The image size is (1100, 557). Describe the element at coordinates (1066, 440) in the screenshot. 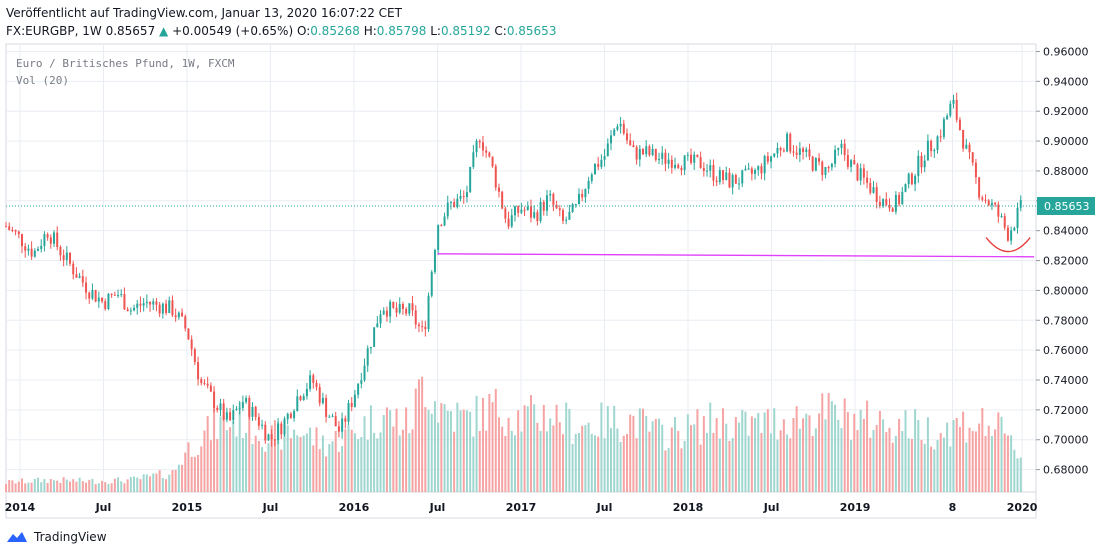

I see `y-tick-label: 0.70000` at that location.